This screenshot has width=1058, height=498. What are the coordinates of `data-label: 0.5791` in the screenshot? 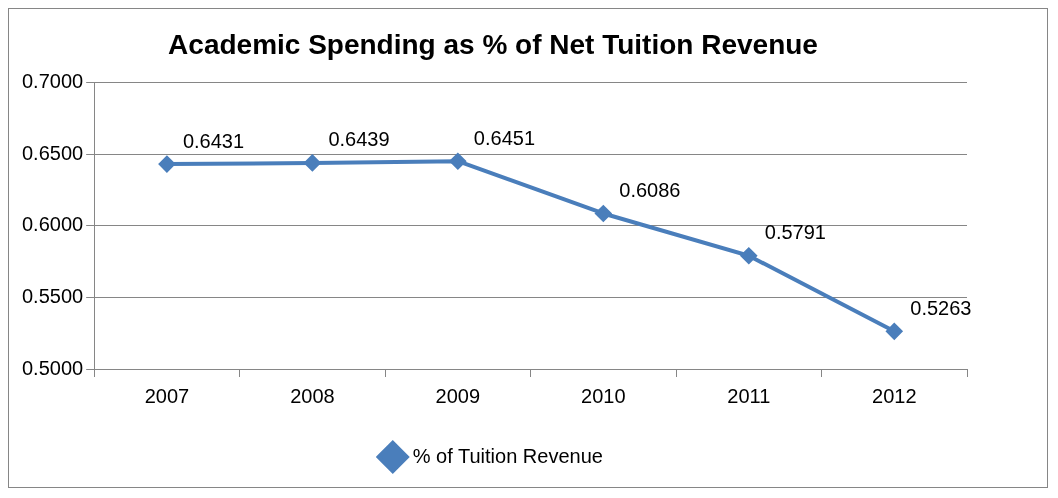 It's located at (795, 232).